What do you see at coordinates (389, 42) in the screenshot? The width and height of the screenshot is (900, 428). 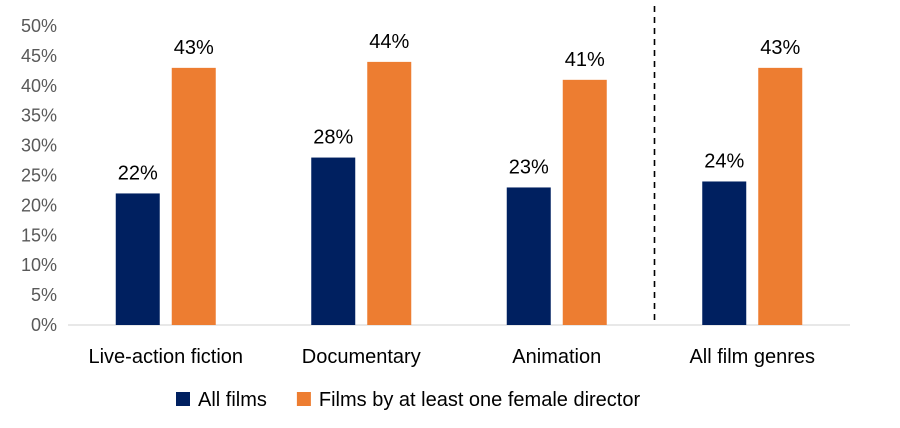 I see `data-label: 44%` at bounding box center [389, 42].